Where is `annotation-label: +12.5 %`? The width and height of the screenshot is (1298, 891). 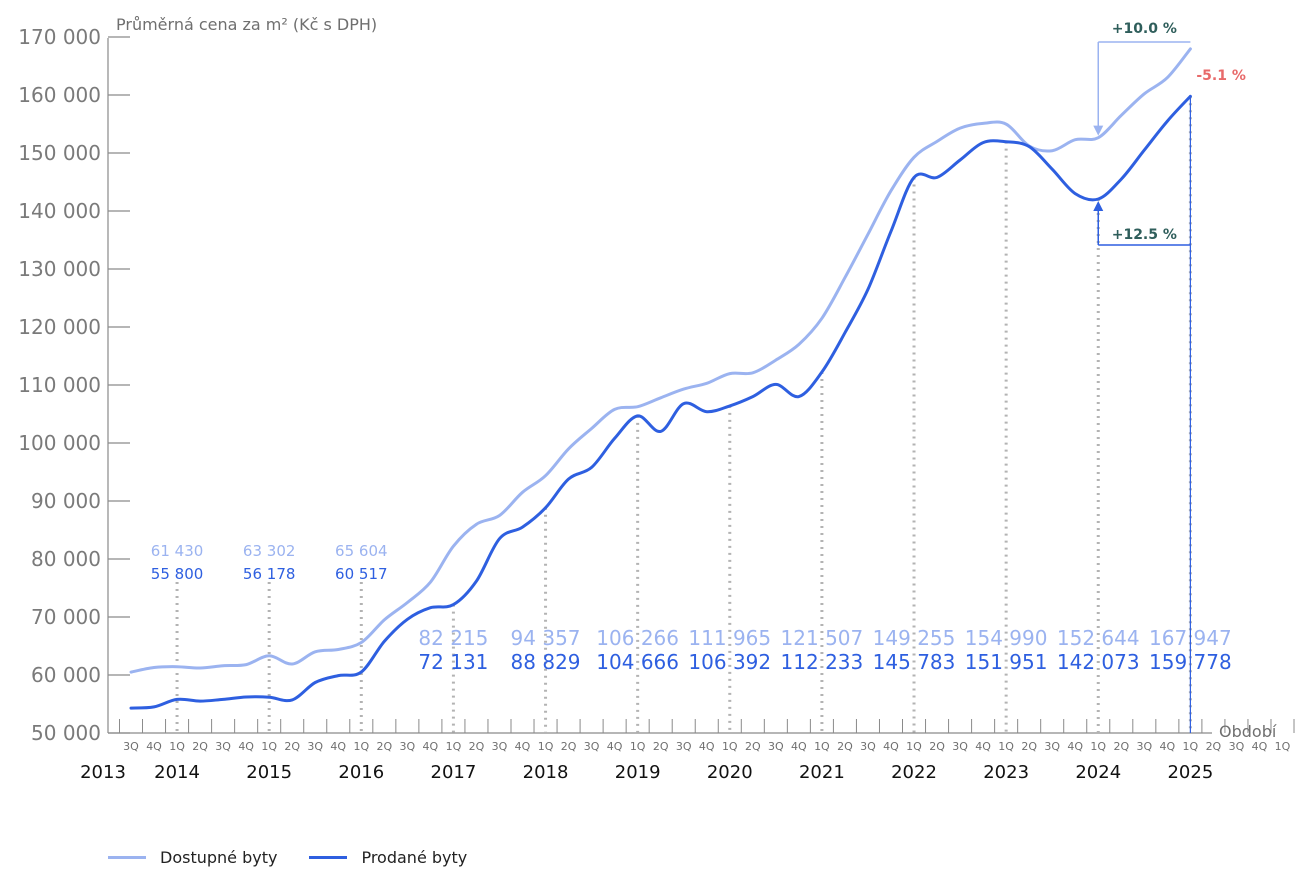
annotation-label: +12.5 % is located at coordinates (1144, 235).